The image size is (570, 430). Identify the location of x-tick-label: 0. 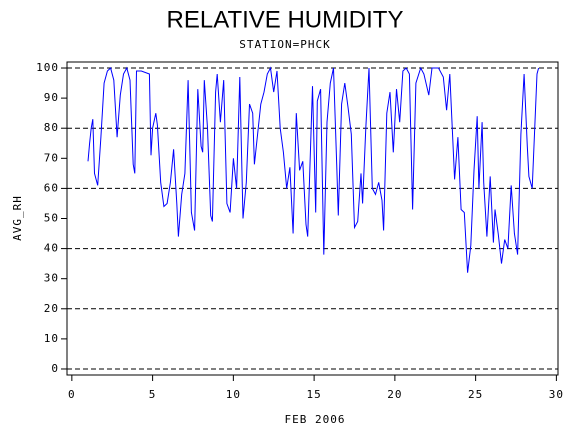
(72, 394).